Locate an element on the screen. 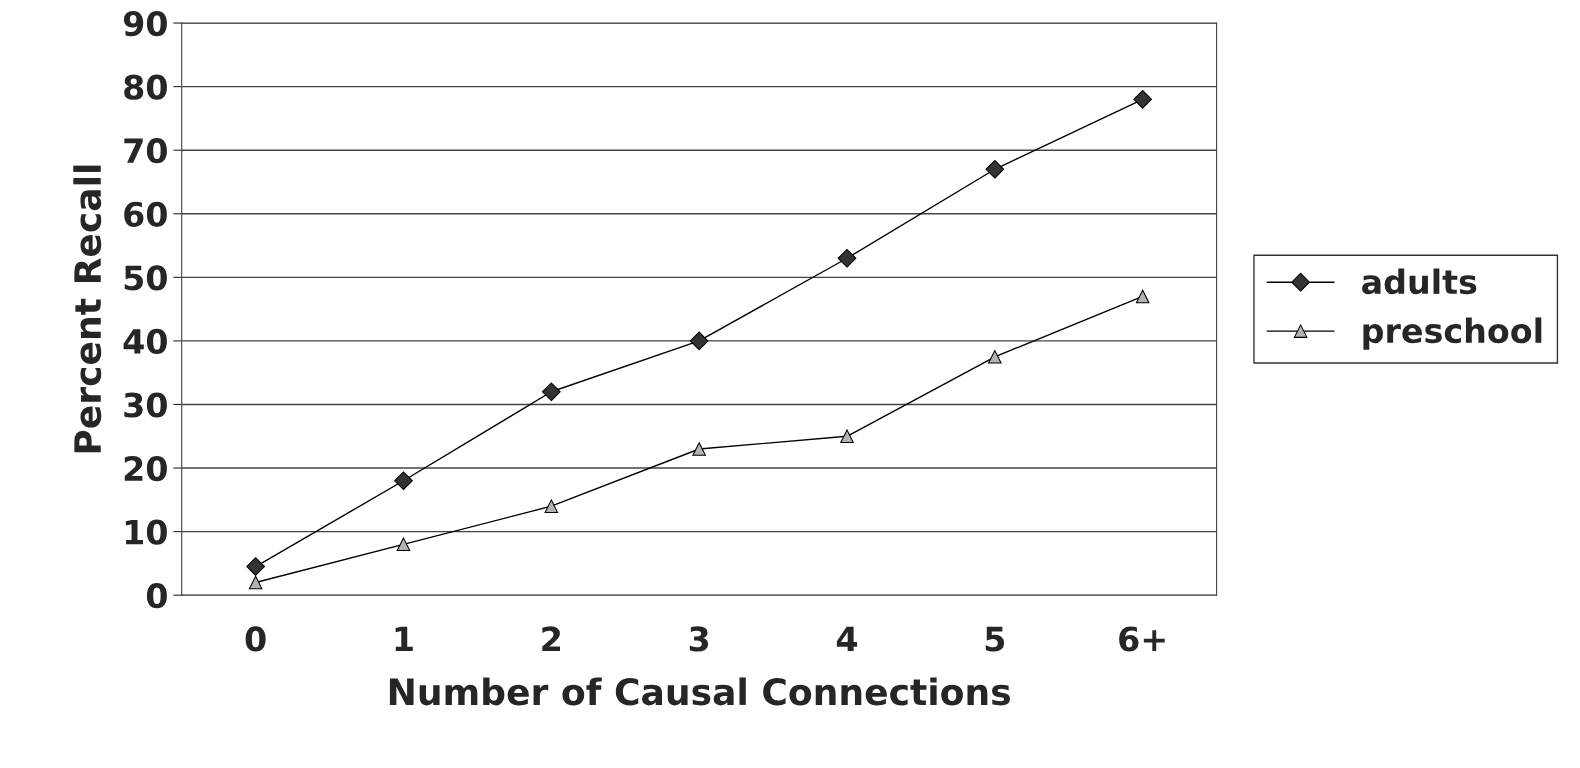 This screenshot has width=1580, height=768. y-tick-label: 30 is located at coordinates (145, 405).